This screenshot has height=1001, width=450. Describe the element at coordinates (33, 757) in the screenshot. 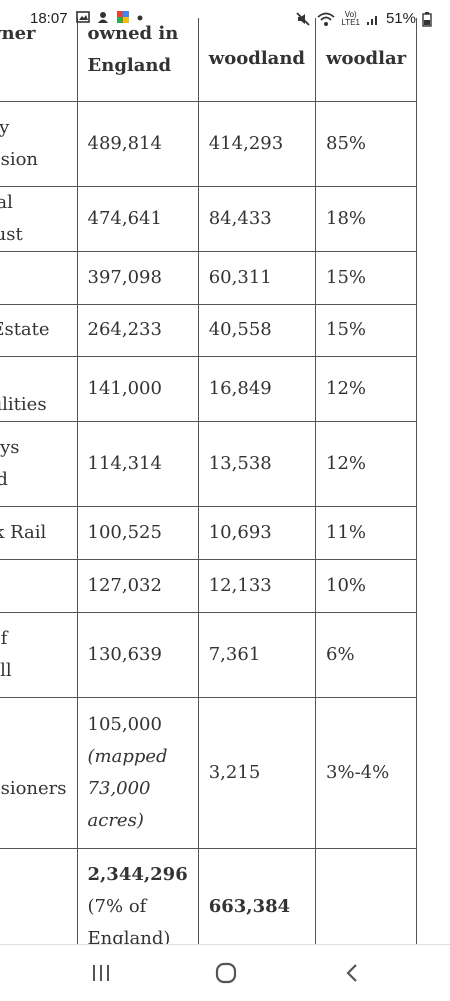

I see `row-owner-line1: ch` at that location.